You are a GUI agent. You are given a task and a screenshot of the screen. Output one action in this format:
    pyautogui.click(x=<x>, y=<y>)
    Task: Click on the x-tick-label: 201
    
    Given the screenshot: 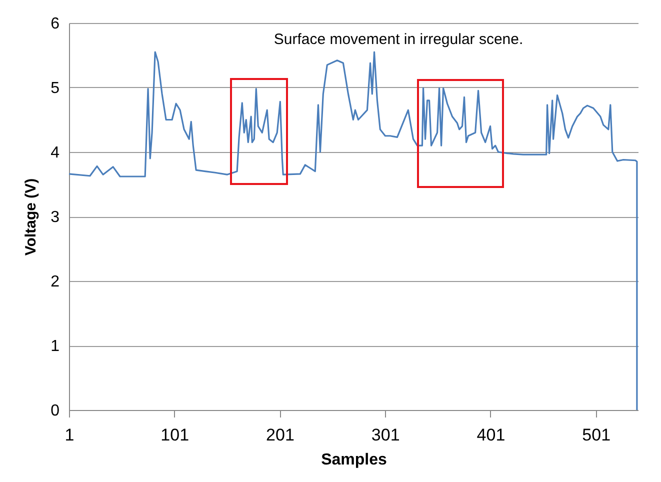 What is the action you would take?
    pyautogui.click(x=280, y=435)
    